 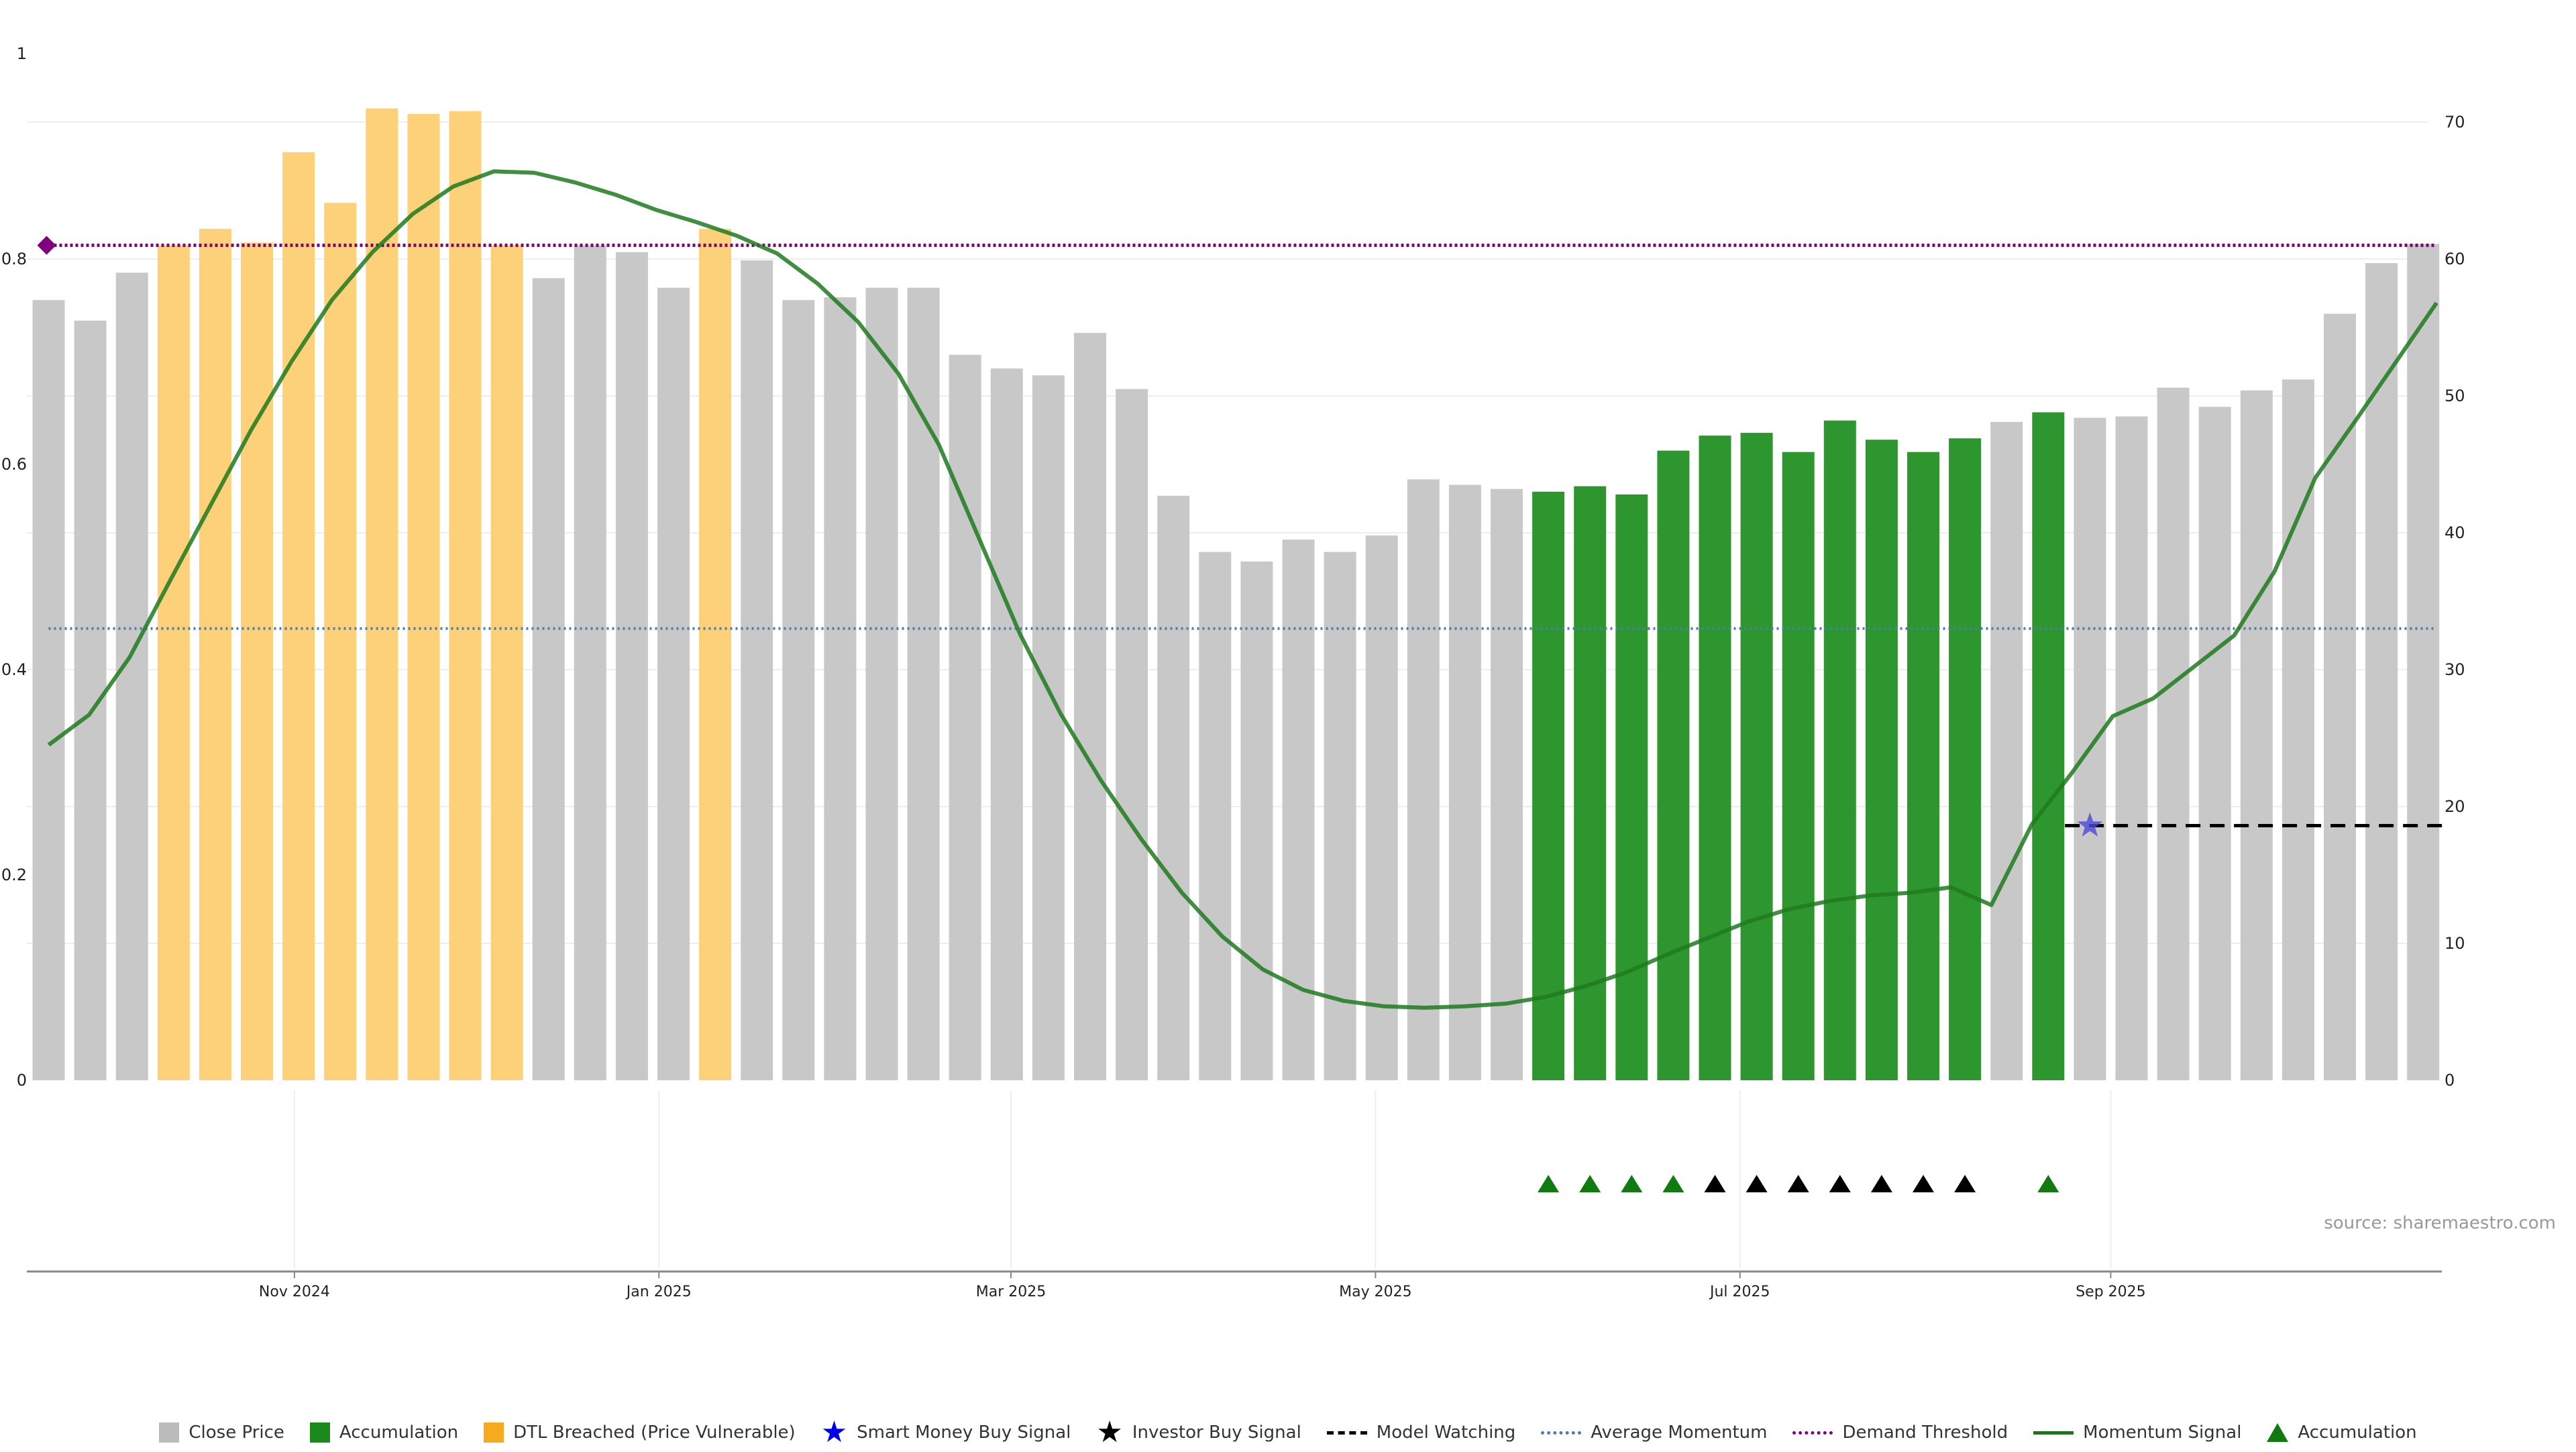 What do you see at coordinates (834, 1432) in the screenshot?
I see `blue-star-icon: ★` at bounding box center [834, 1432].